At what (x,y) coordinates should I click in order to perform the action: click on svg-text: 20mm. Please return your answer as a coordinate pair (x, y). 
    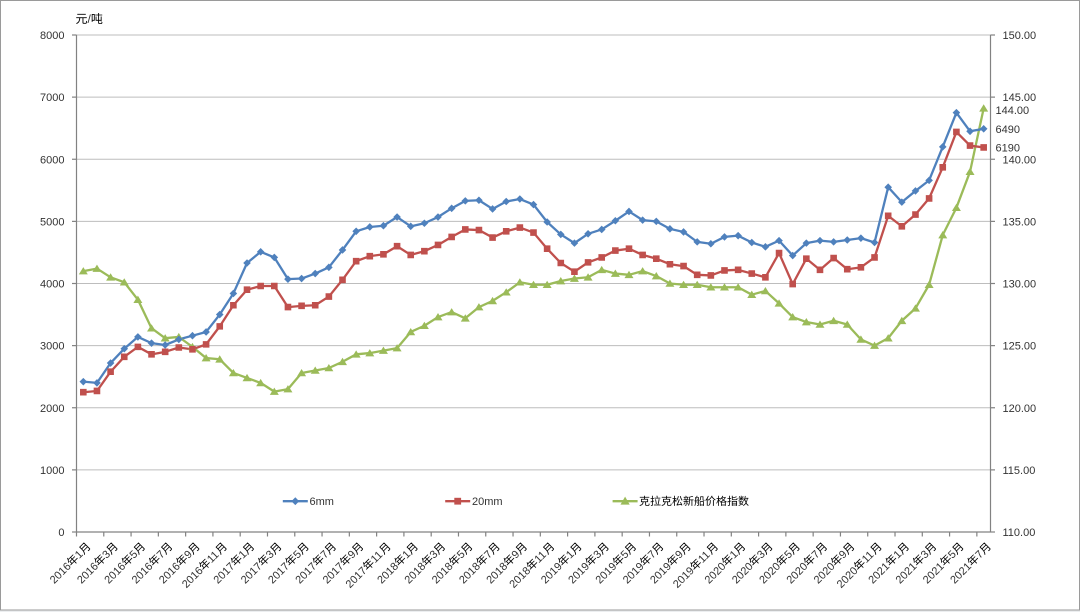
    Looking at the image, I should click on (487, 502).